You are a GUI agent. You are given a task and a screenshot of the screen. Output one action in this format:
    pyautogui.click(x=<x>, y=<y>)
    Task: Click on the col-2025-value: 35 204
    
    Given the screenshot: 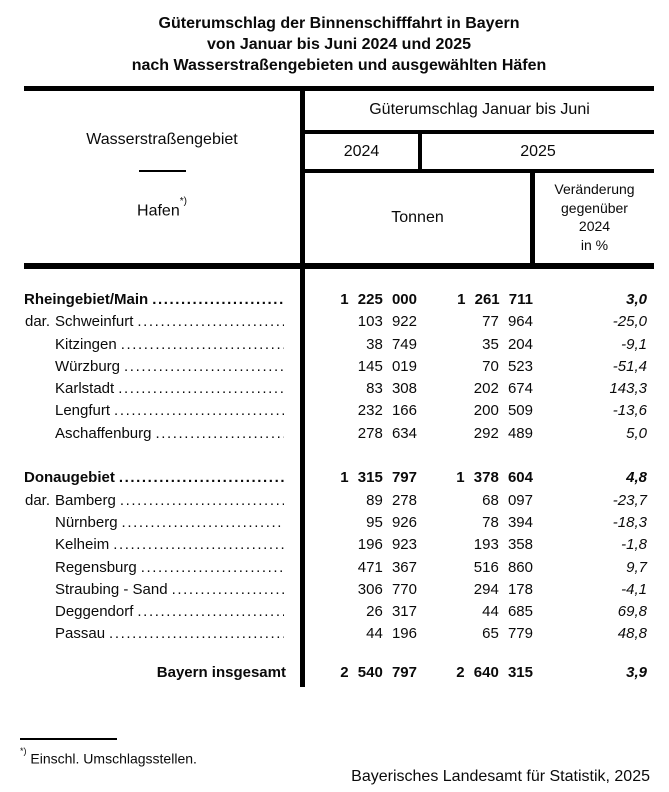 What is the action you would take?
    pyautogui.click(x=507, y=344)
    